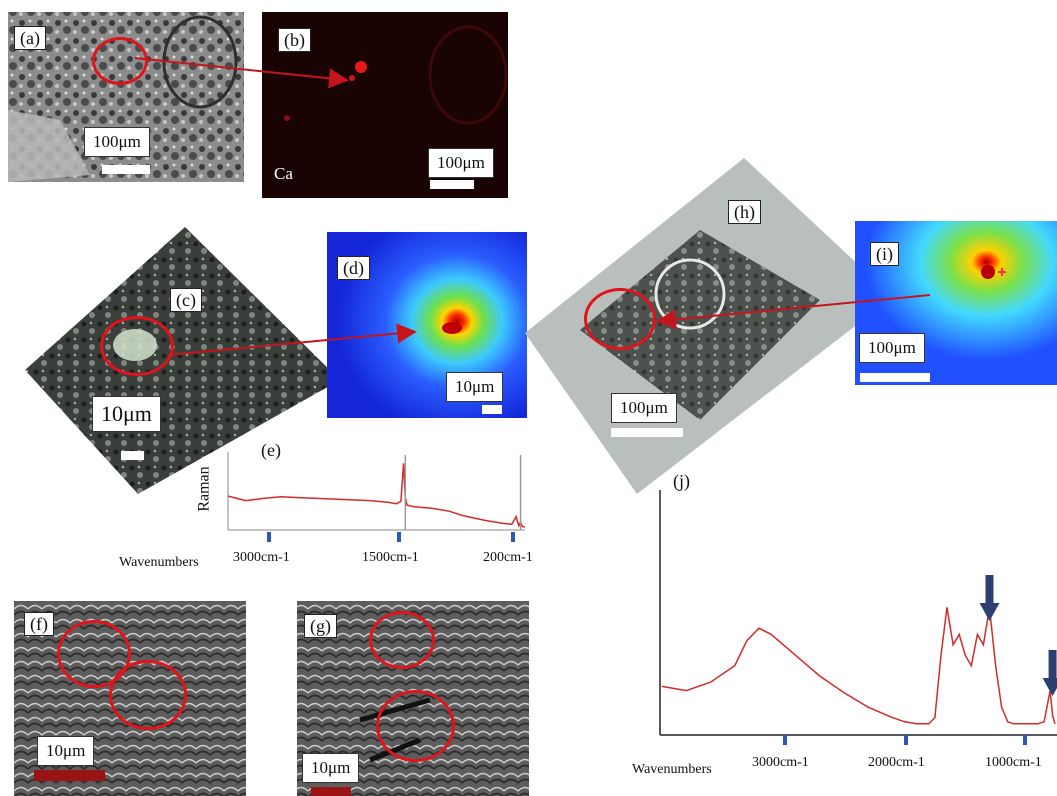  Describe the element at coordinates (1018, 635) in the screenshot. I see `chart-j-arrows` at that location.